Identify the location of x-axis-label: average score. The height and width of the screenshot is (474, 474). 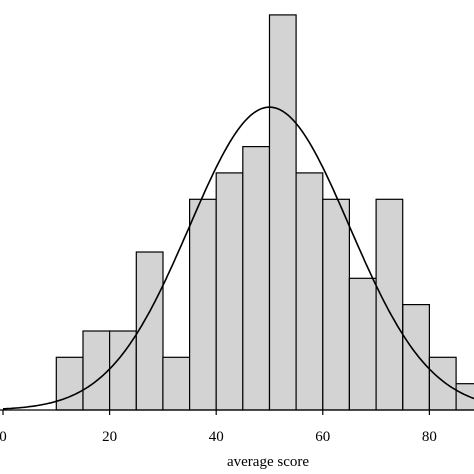
(268, 462).